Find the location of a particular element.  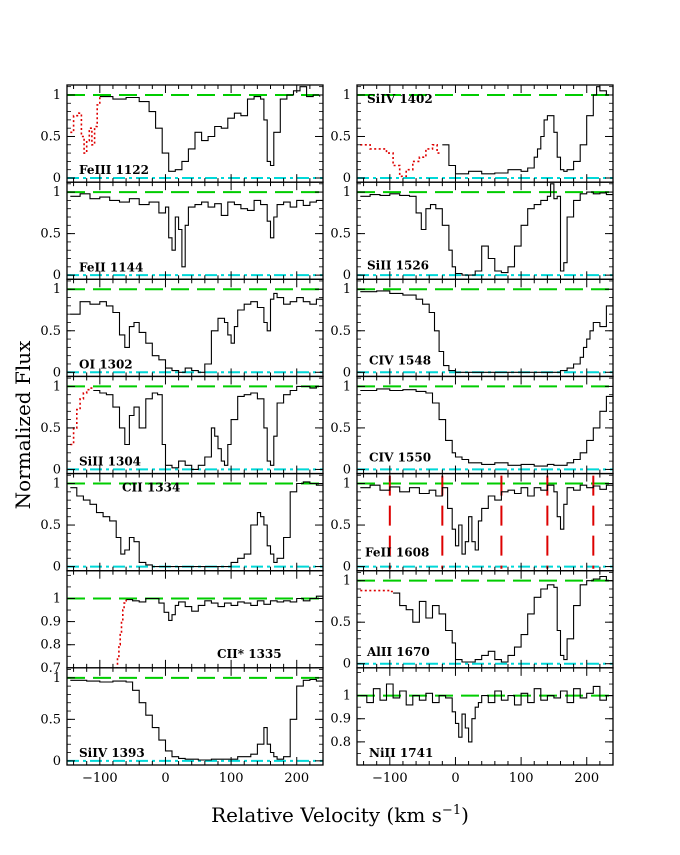

col1-panel4-y-tick-label: 0.5 is located at coordinates (50, 428).